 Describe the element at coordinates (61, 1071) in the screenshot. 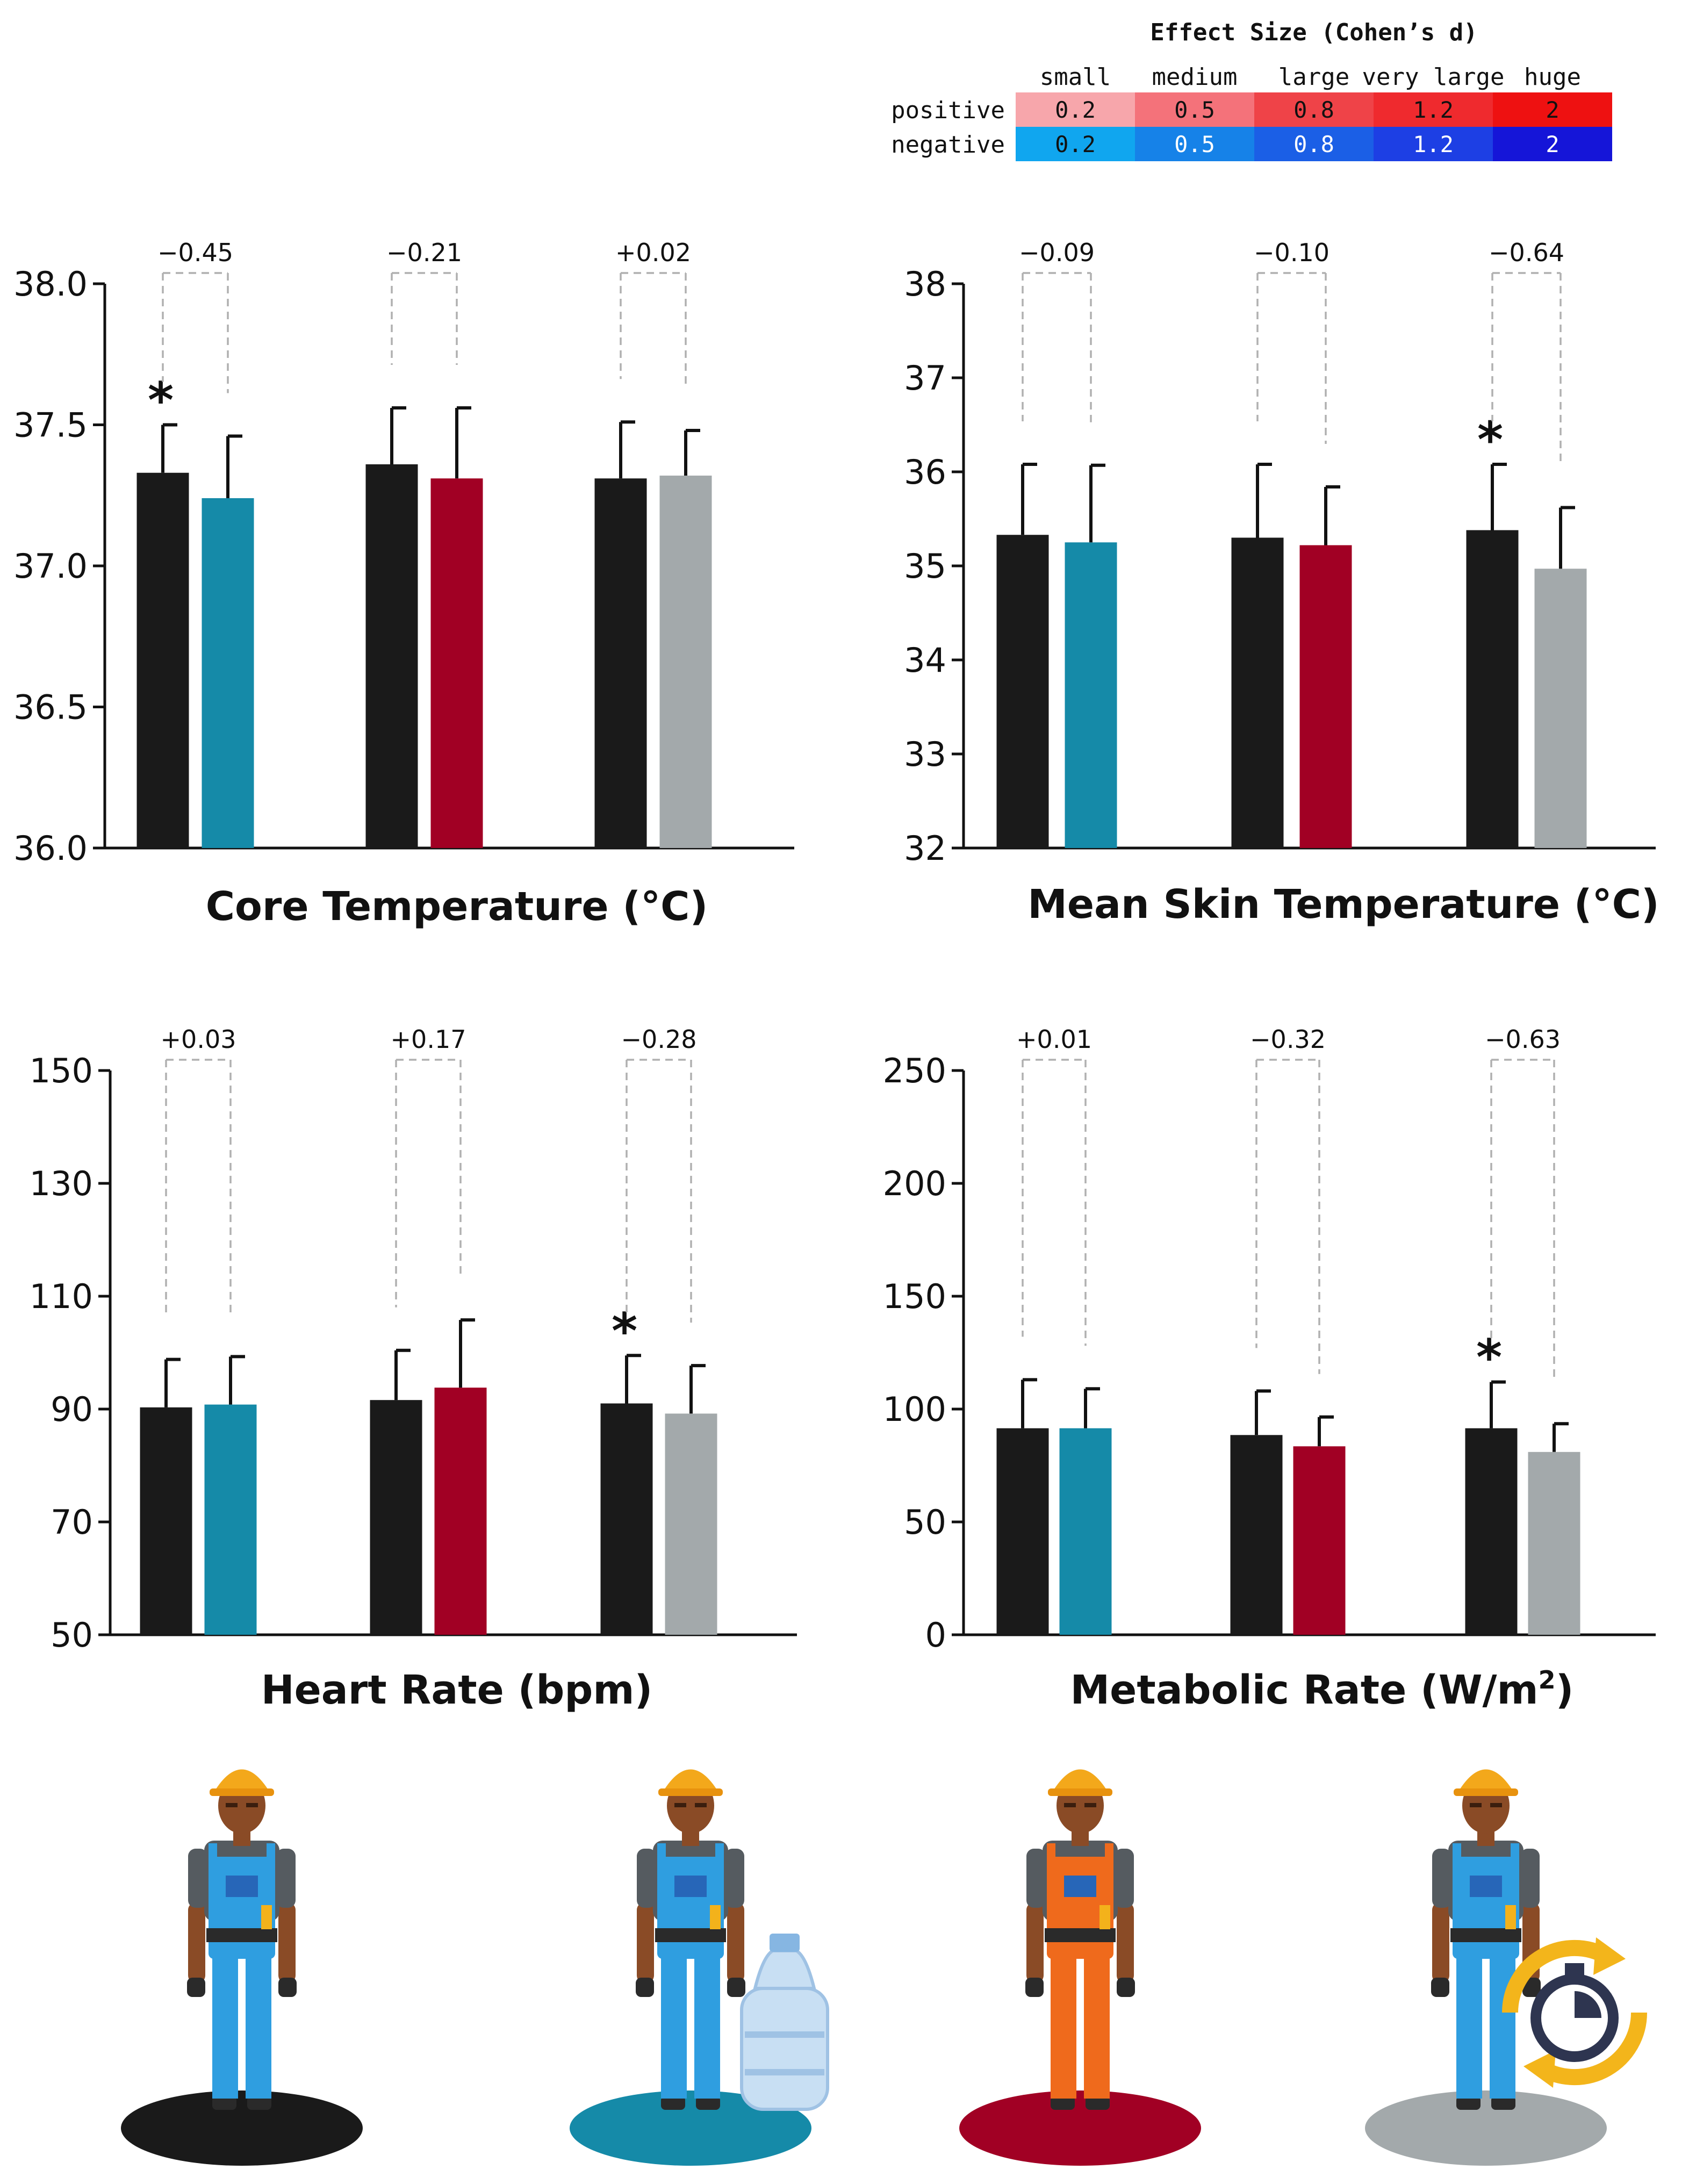

I see `y-tick-label: 150` at that location.